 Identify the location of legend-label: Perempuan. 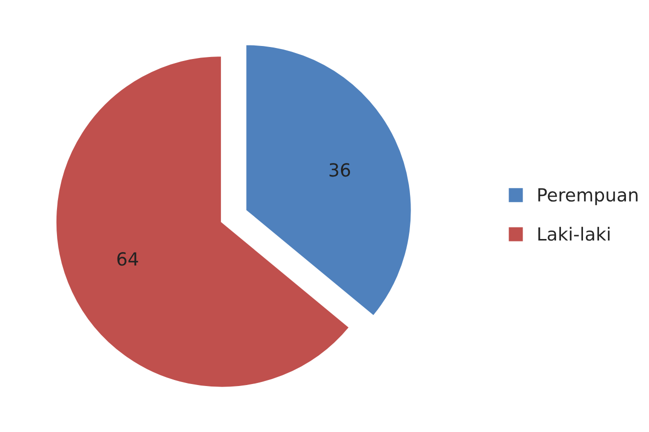
(588, 197).